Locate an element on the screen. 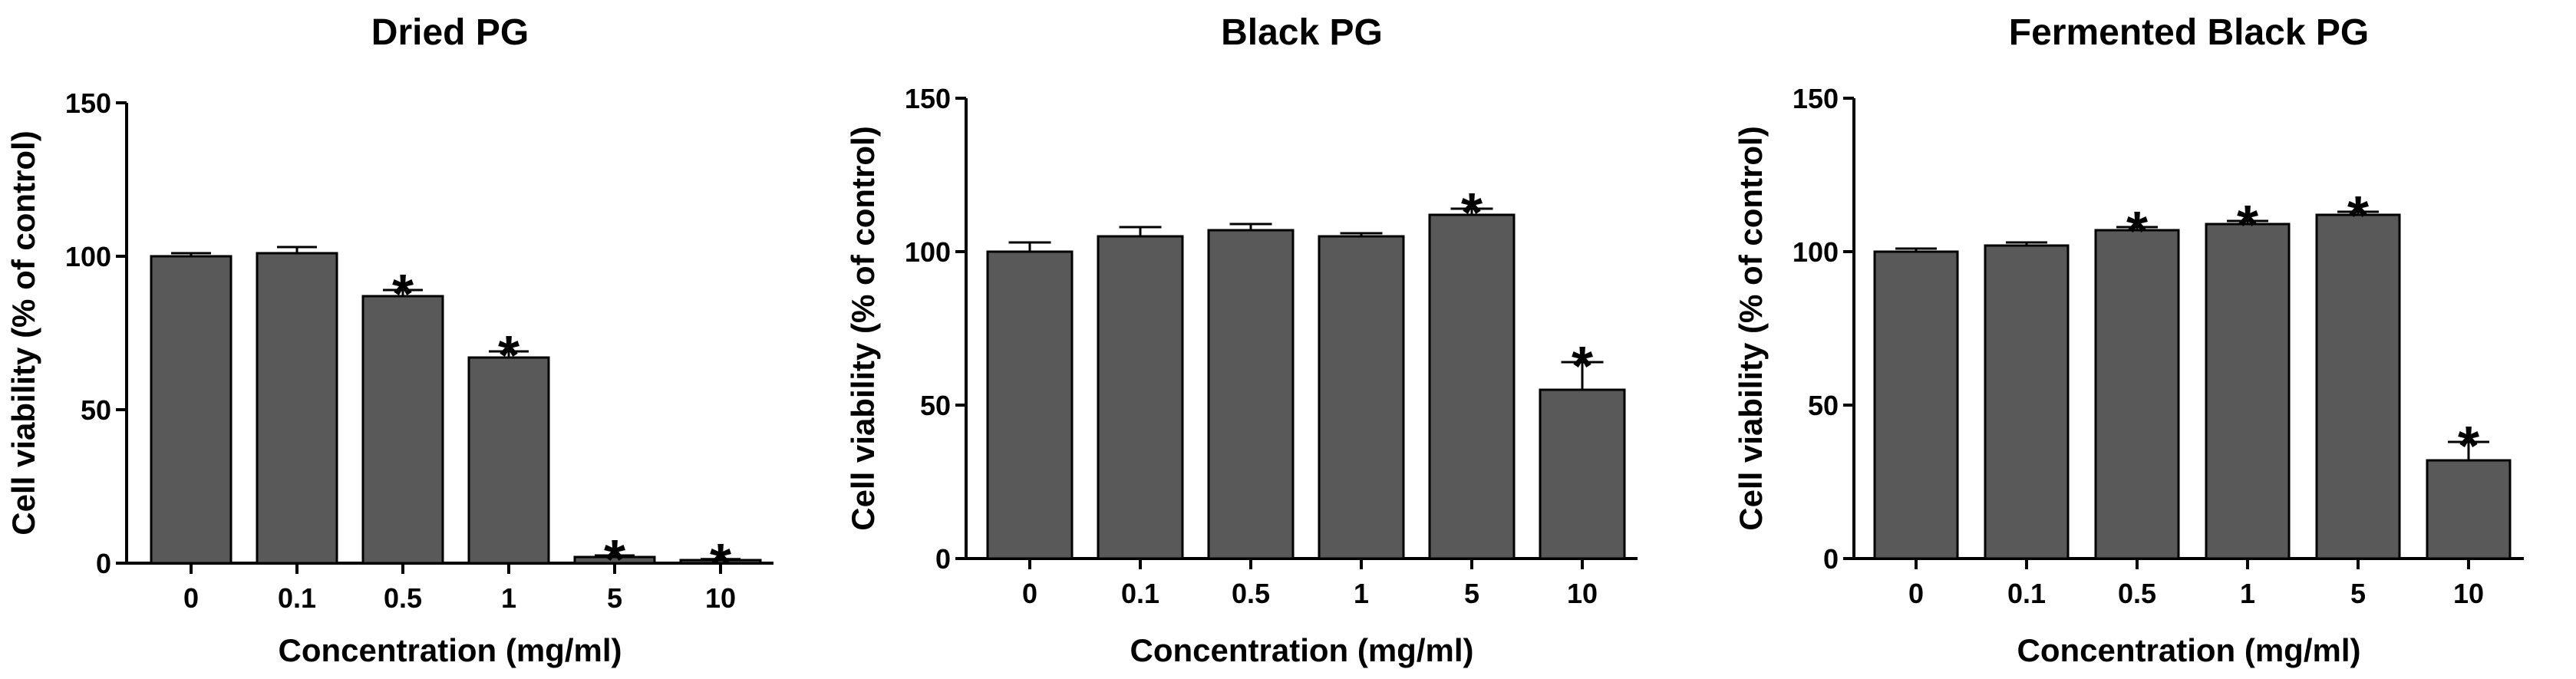 Image resolution: width=2576 pixels, height=679 pixels. chart-2-significance-marker-4: * is located at coordinates (1472, 213).